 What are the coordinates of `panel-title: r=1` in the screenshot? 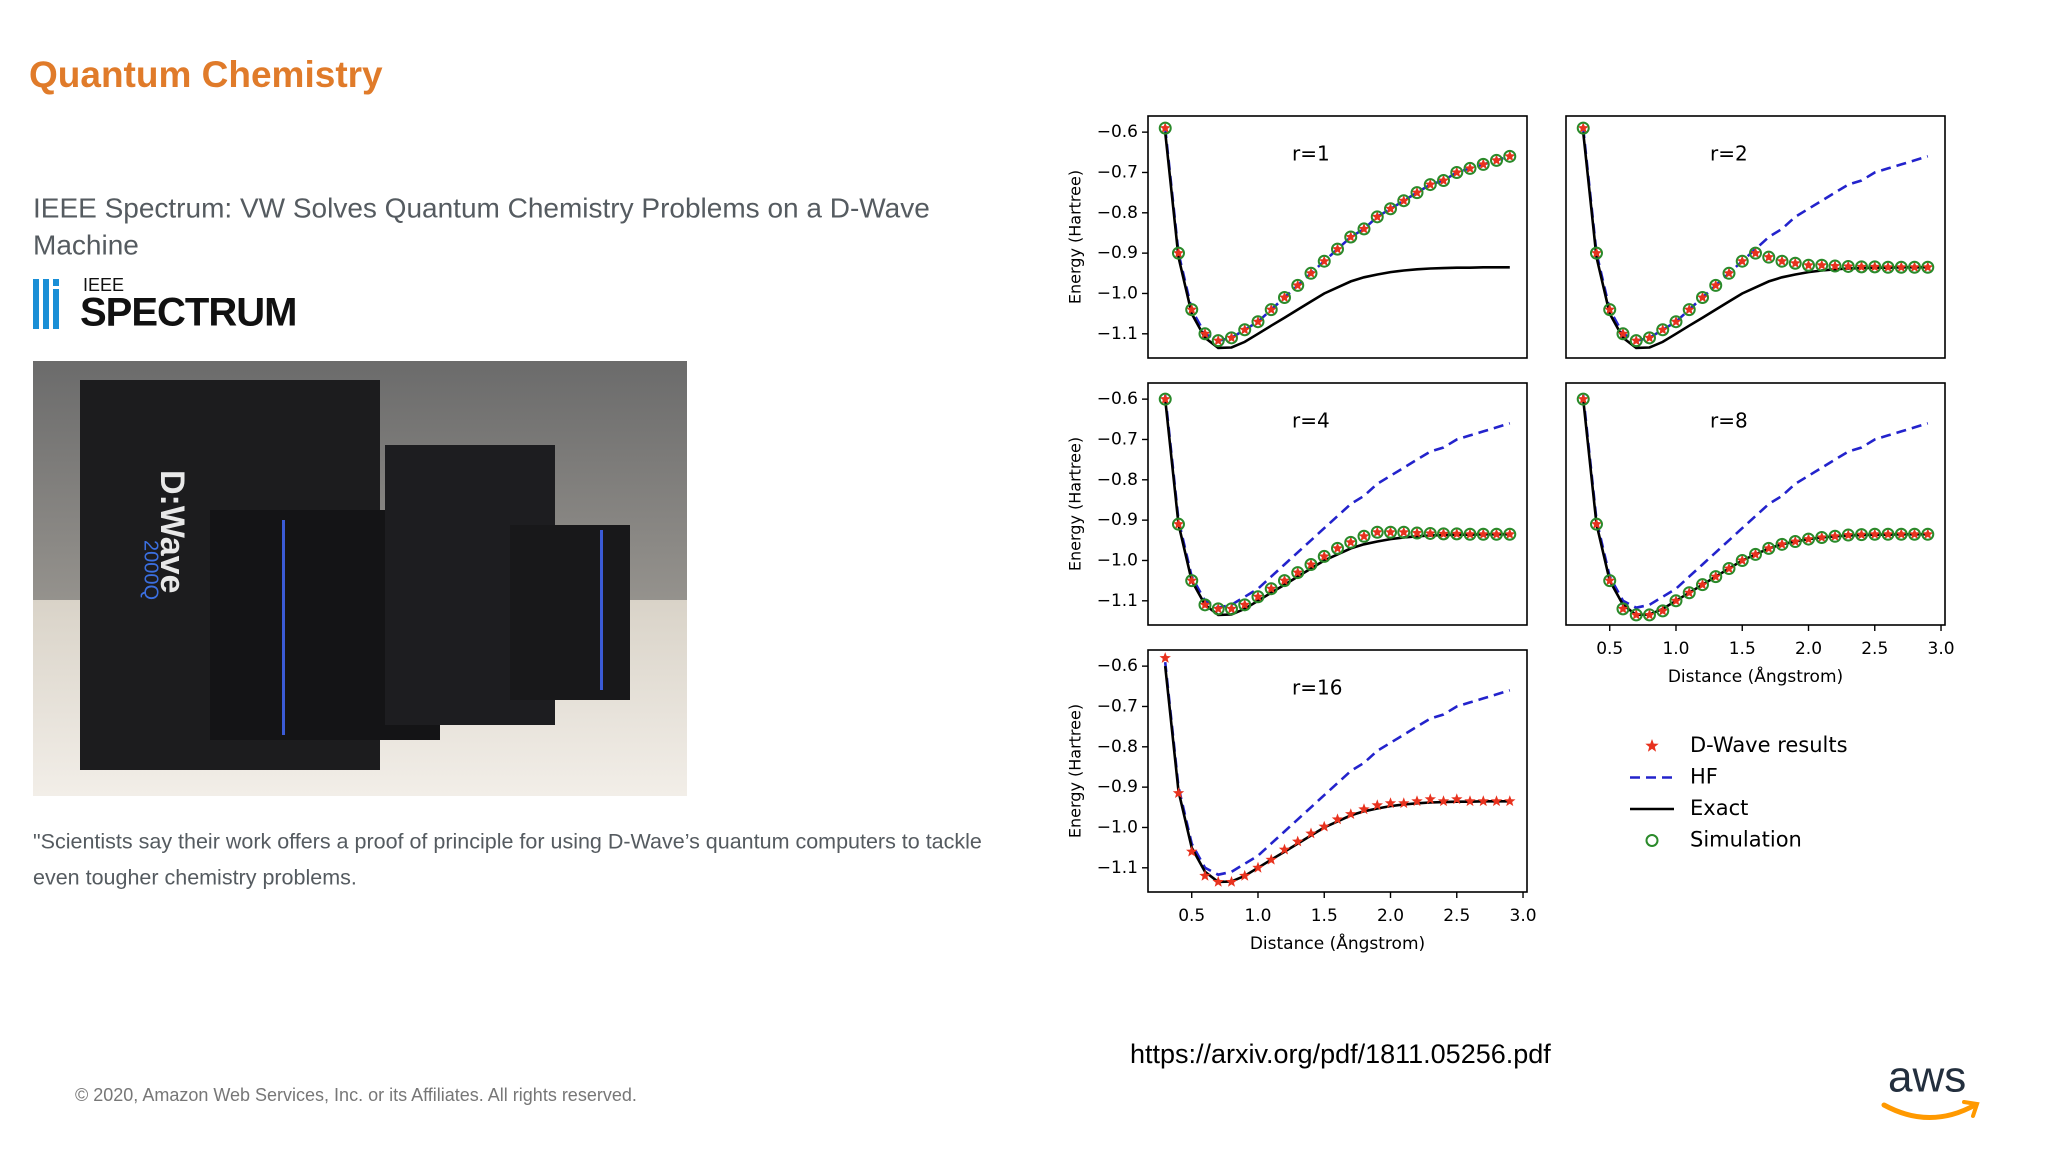 It's located at (1311, 154).